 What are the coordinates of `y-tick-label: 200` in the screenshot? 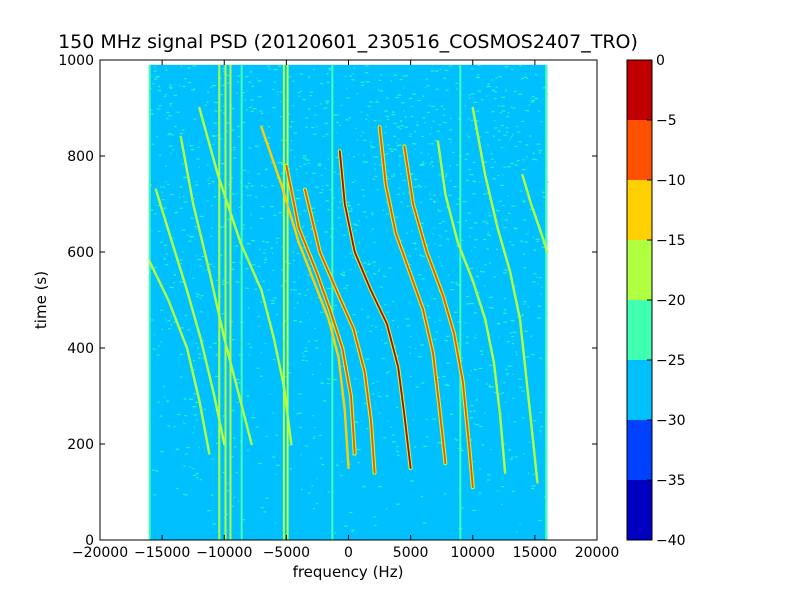 It's located at (80, 445).